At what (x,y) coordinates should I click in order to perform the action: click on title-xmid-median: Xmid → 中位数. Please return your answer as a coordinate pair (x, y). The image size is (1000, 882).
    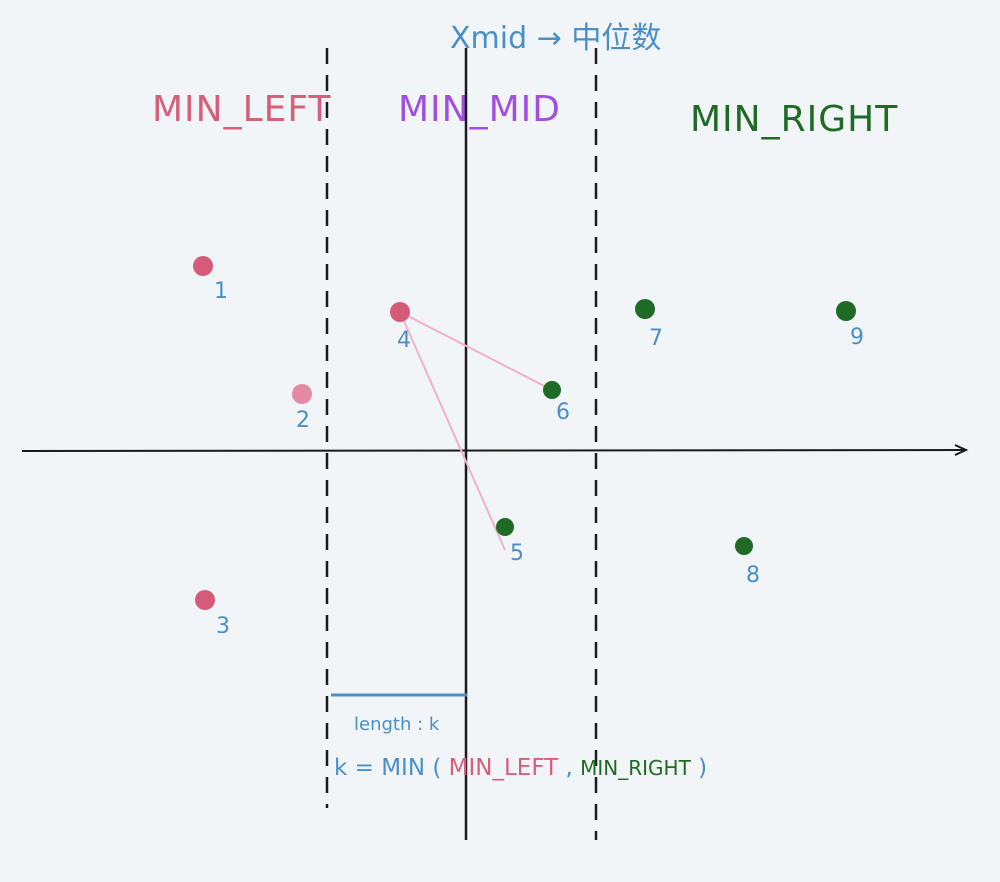
    Looking at the image, I should click on (555, 38).